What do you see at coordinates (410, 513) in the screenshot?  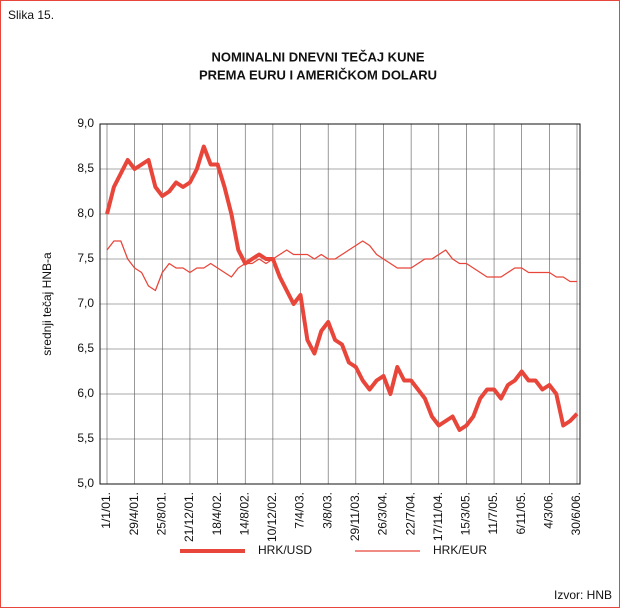 I see `x-tick-label: 22/7/04.` at bounding box center [410, 513].